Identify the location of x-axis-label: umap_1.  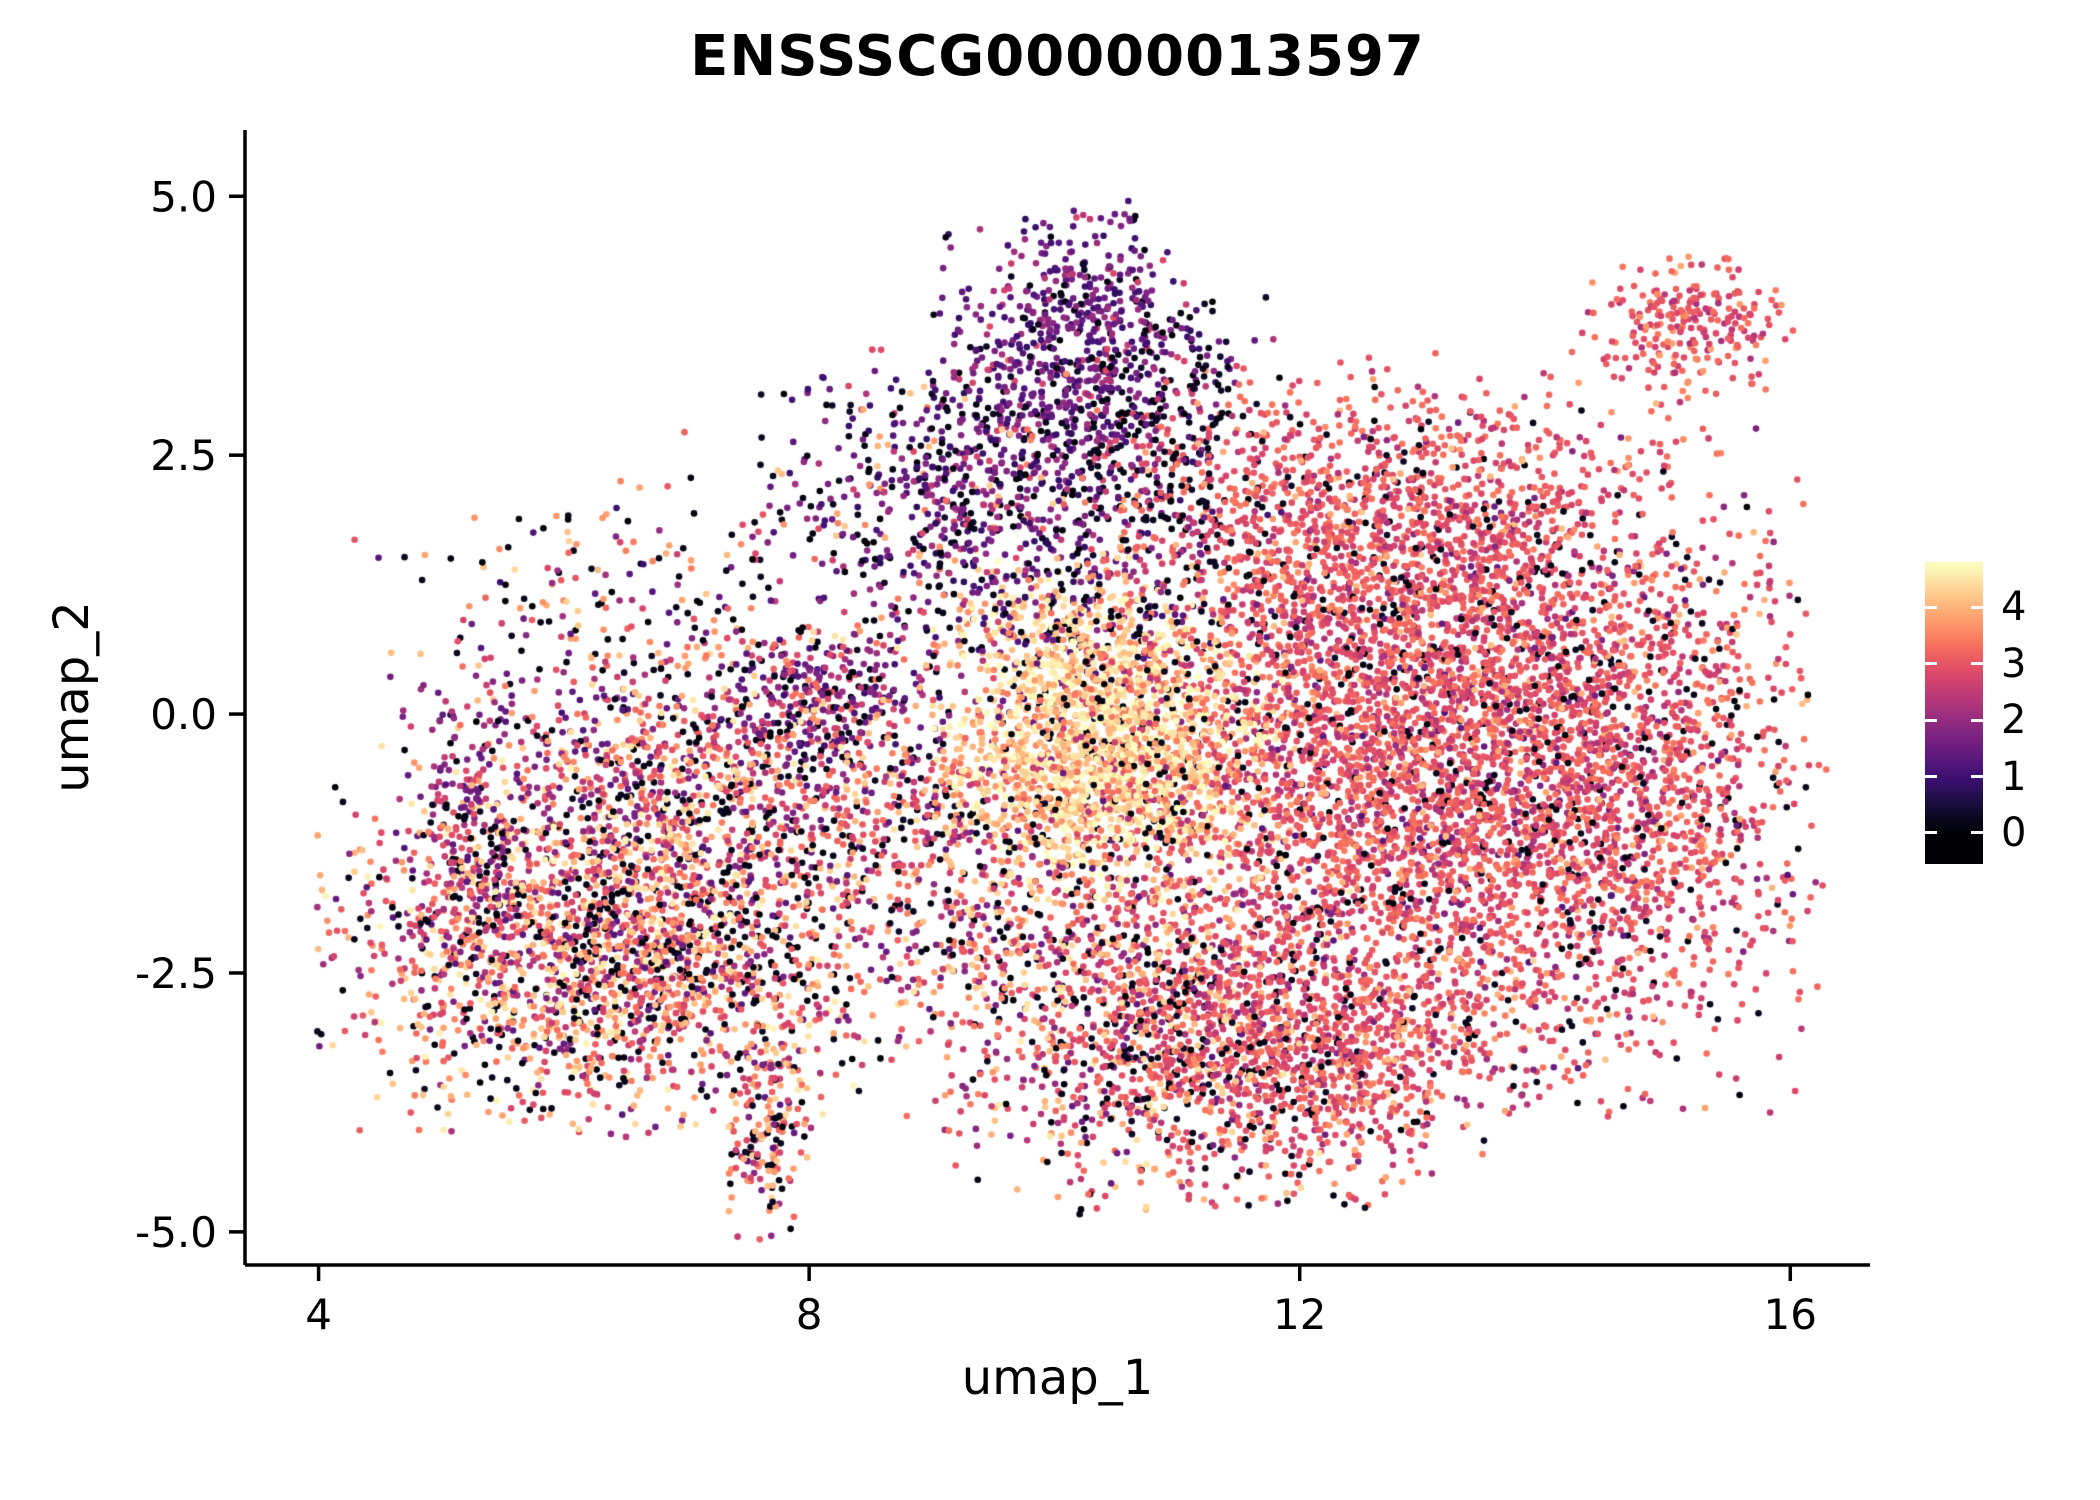
(1057, 1378).